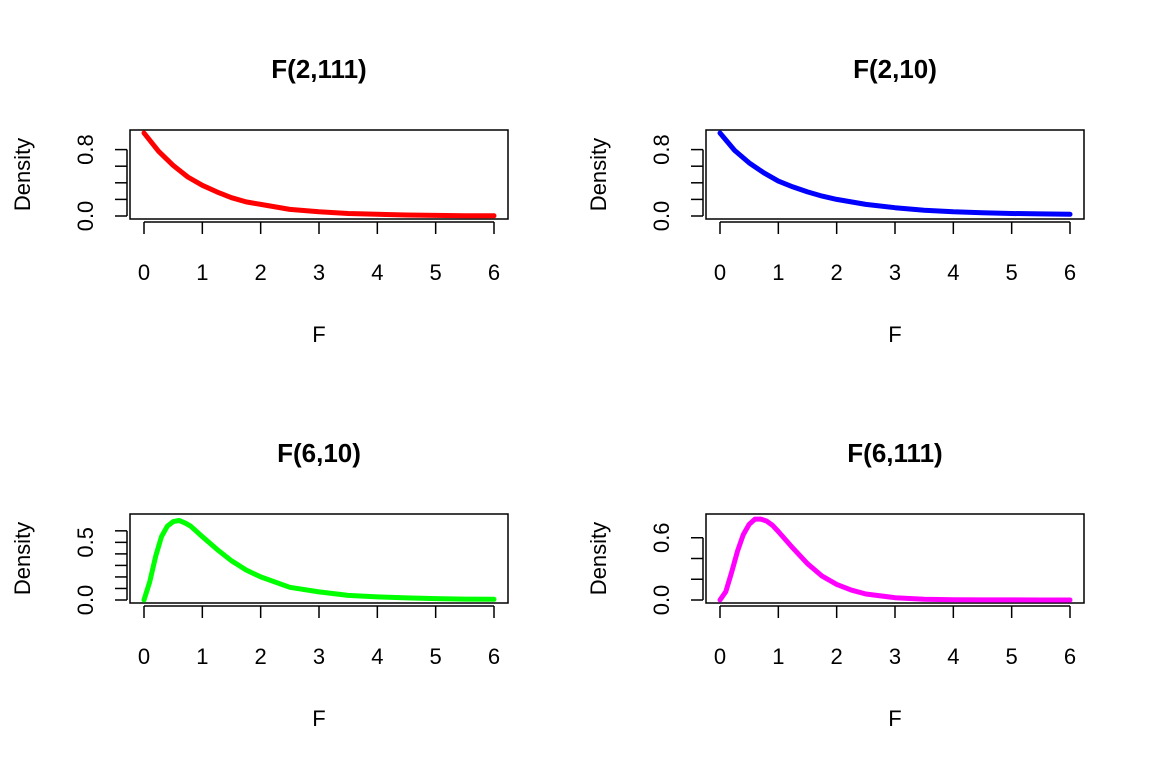 The image size is (1152, 768). I want to click on y-tick-label: 0.5, so click(85, 542).